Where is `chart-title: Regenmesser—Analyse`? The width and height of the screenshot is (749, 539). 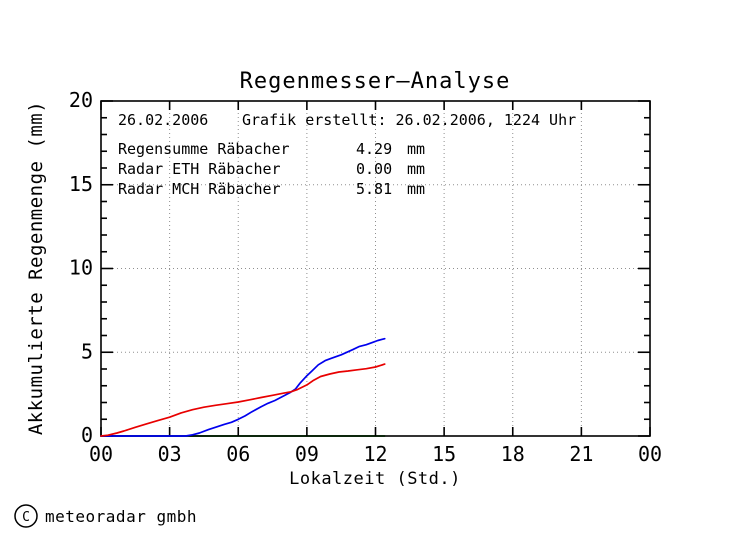
chart-title: Regenmesser—Analyse is located at coordinates (375, 81).